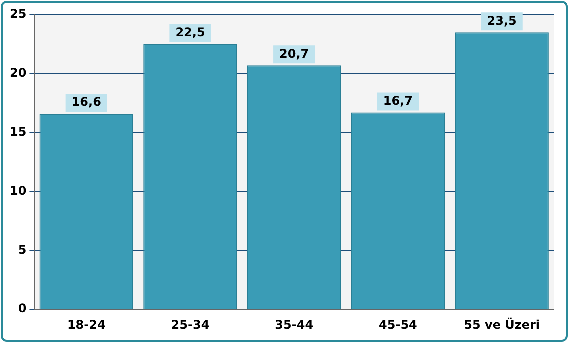 This screenshot has width=569, height=343. What do you see at coordinates (18, 73) in the screenshot?
I see `y-tick-label: 20` at bounding box center [18, 73].